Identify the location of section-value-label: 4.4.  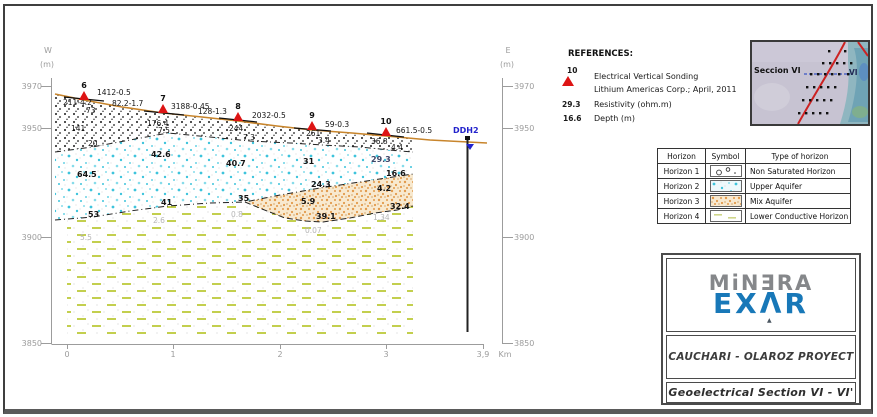
(397, 147).